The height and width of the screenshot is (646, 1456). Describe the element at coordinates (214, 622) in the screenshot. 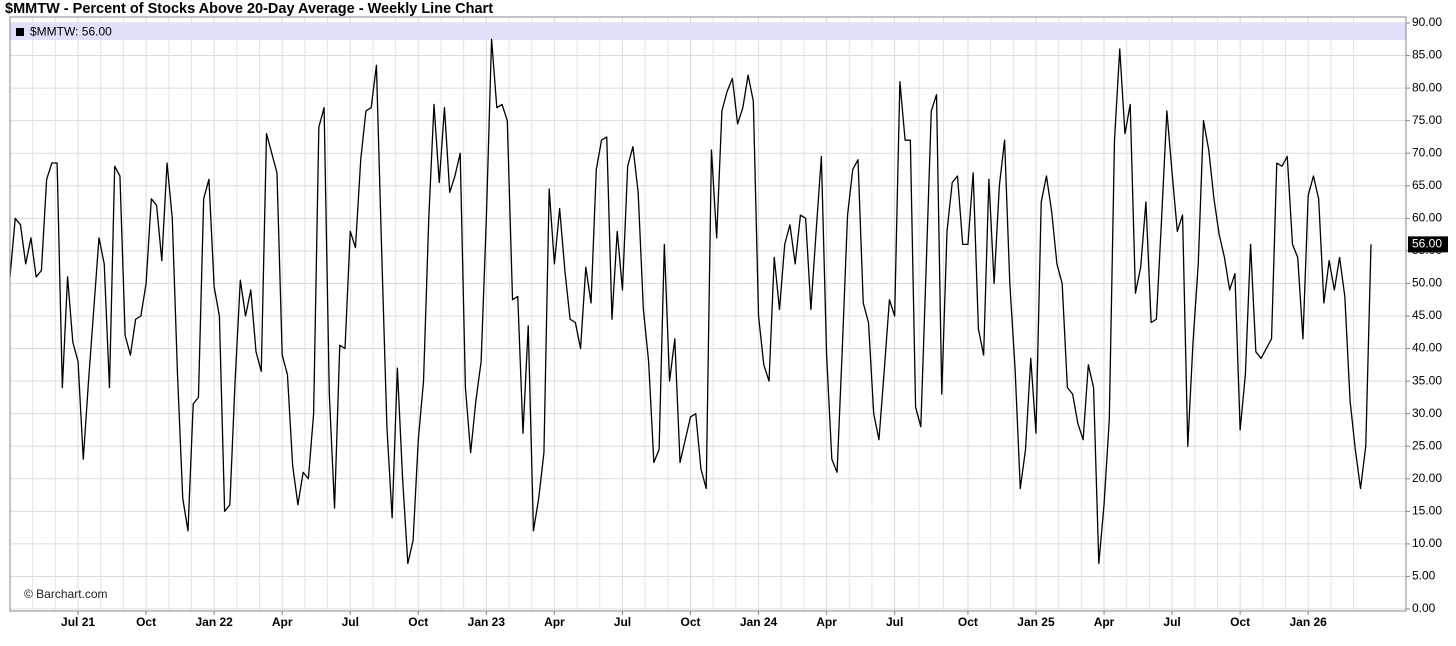

I see `x-tick-label: Jan 22` at that location.